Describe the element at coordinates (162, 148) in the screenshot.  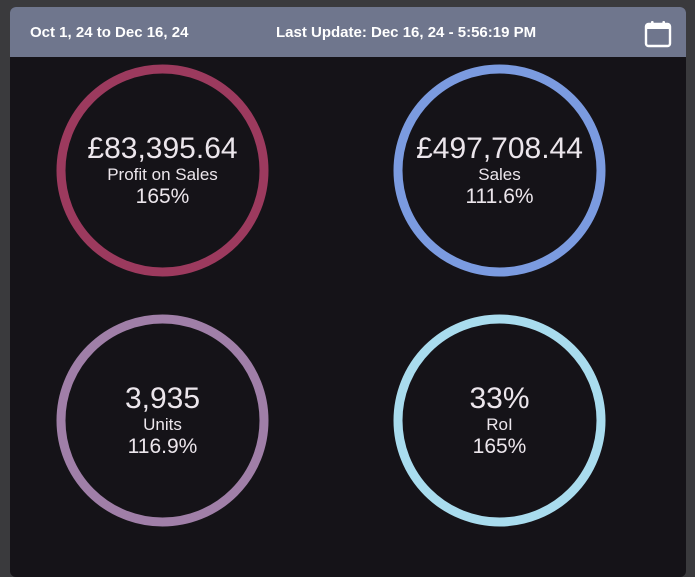
I see `metric-value: £83,395.64` at that location.